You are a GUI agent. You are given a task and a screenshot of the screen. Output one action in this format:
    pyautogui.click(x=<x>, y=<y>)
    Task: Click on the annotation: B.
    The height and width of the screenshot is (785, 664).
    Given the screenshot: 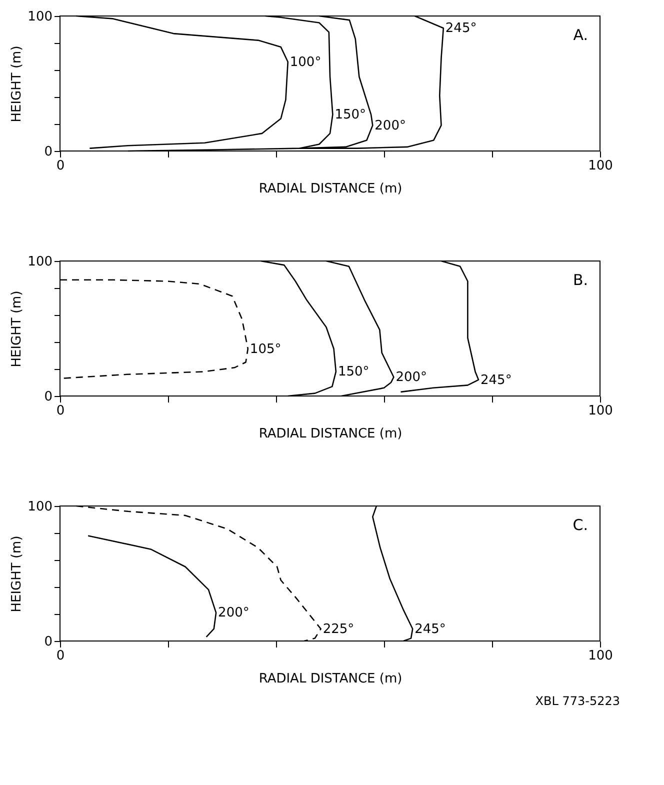 What is the action you would take?
    pyautogui.click(x=580, y=280)
    